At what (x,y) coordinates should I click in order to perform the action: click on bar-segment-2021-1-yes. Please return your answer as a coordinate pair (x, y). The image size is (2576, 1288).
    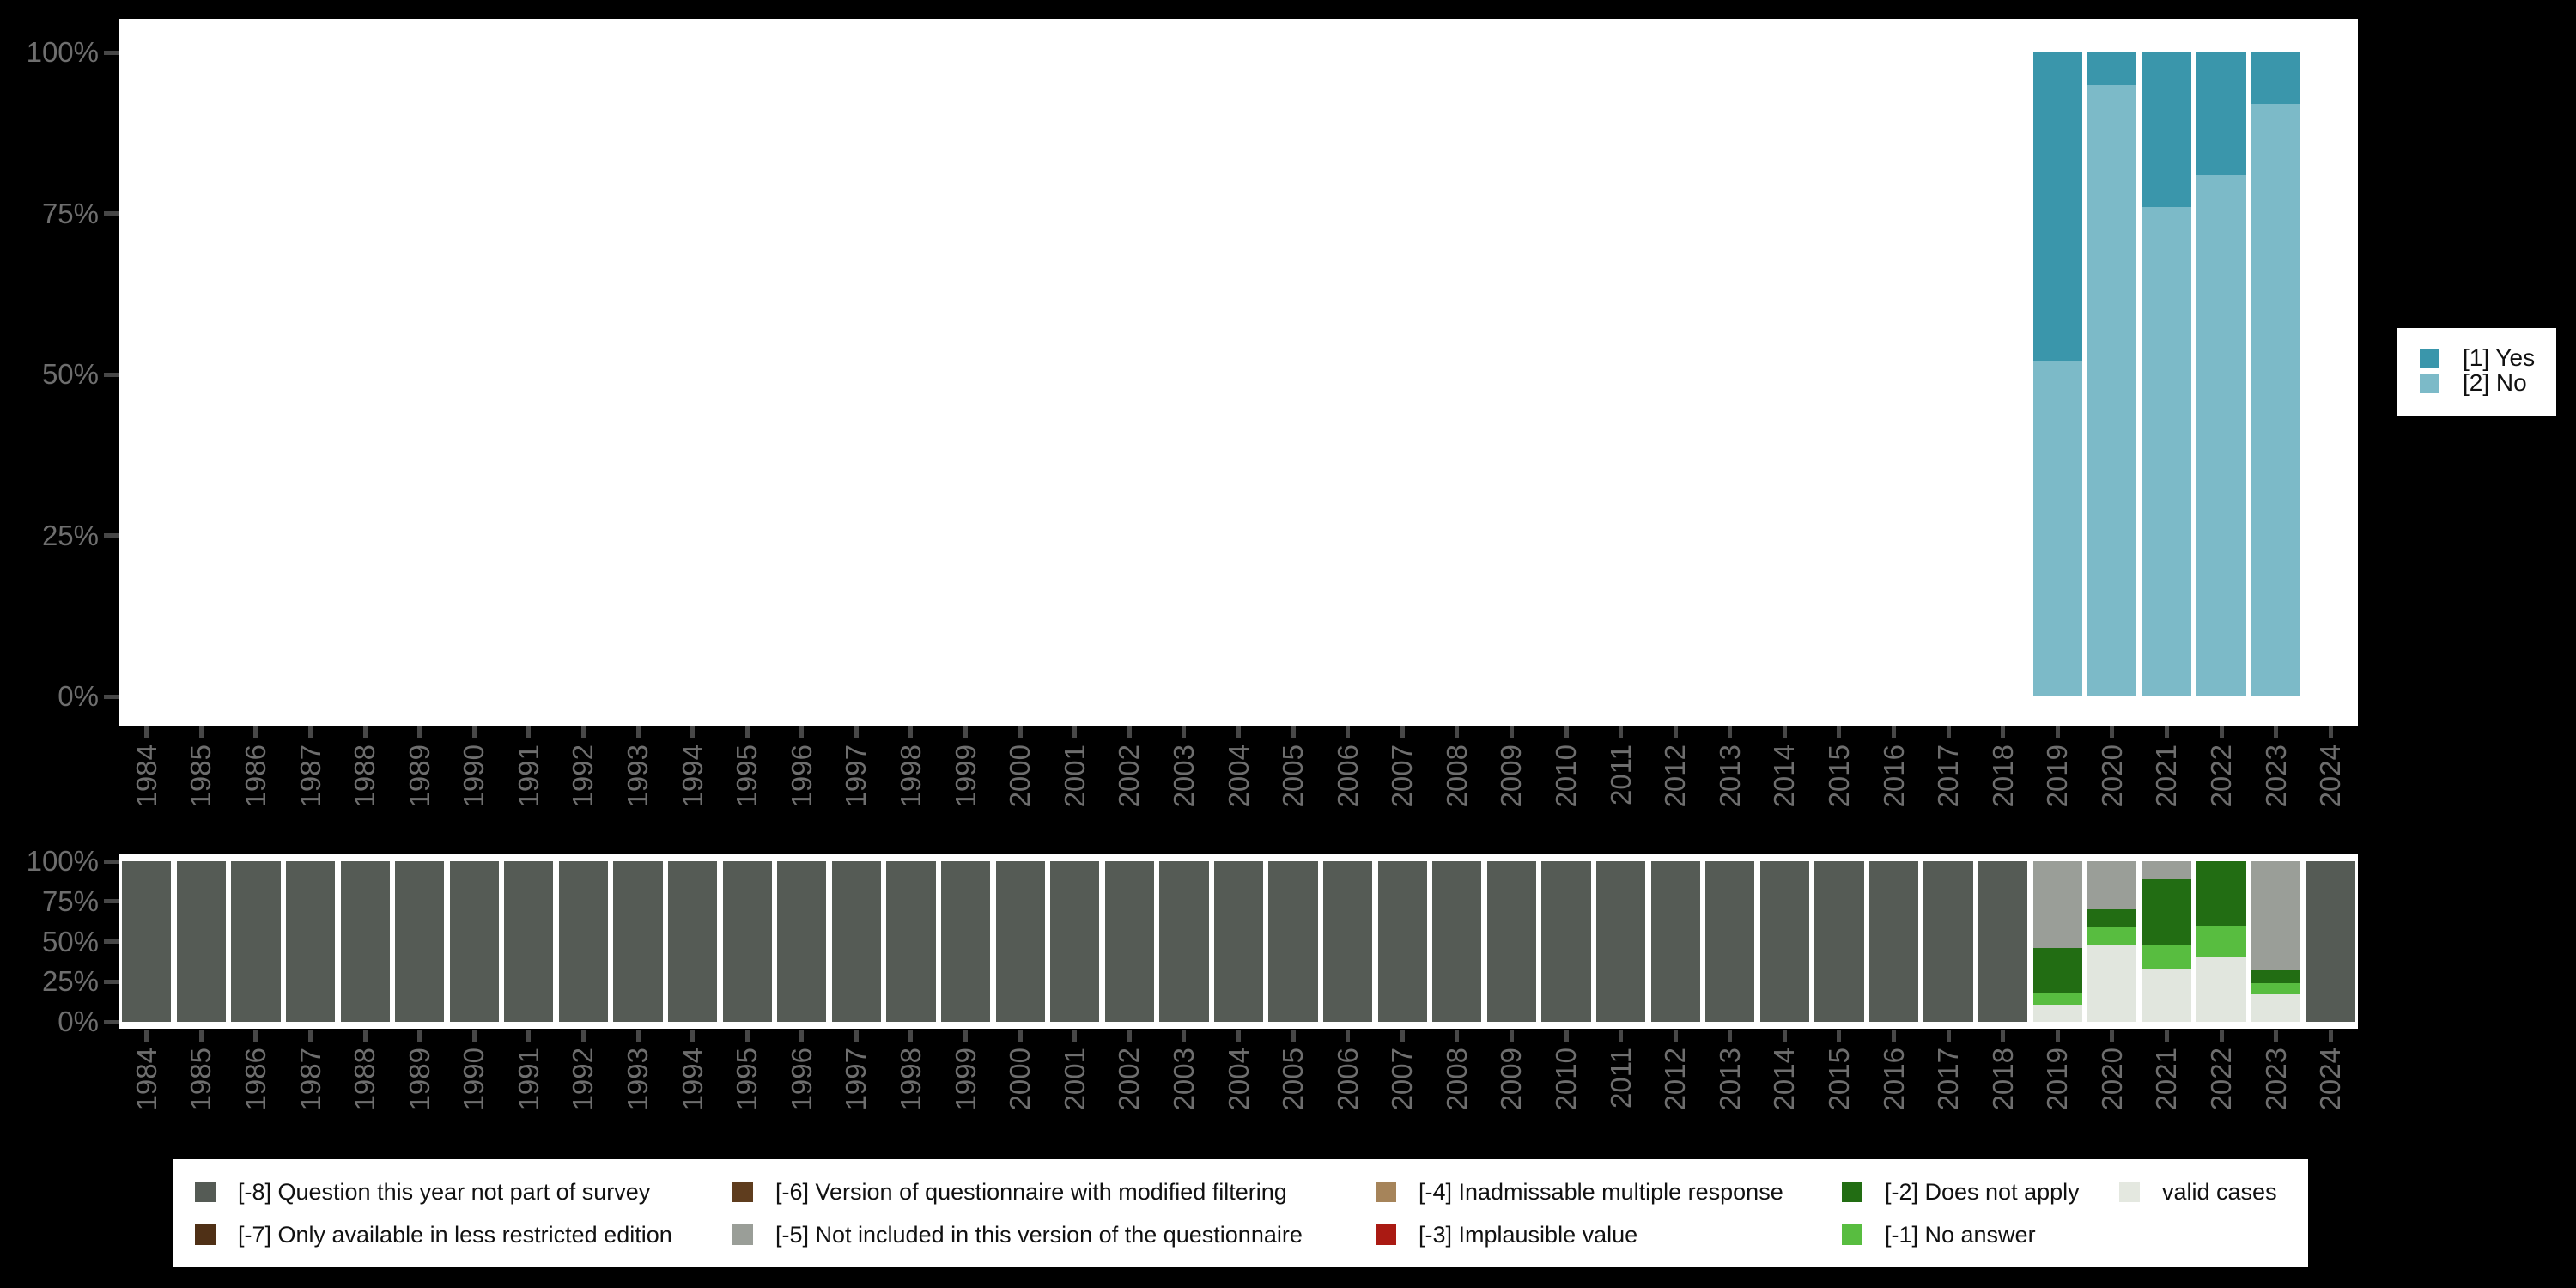
    Looking at the image, I should click on (2167, 129).